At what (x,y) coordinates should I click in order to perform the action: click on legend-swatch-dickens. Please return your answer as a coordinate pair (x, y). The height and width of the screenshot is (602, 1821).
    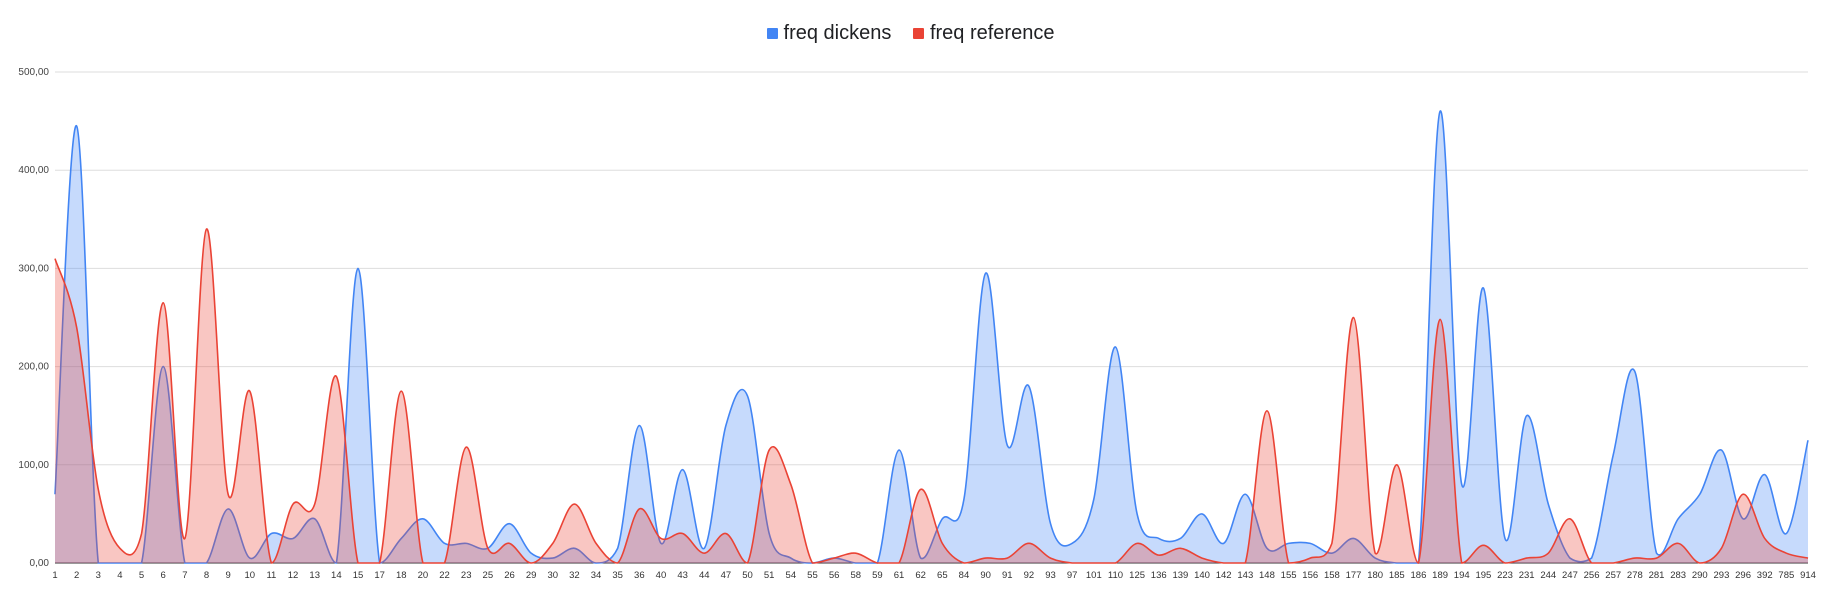
    Looking at the image, I should click on (772, 33).